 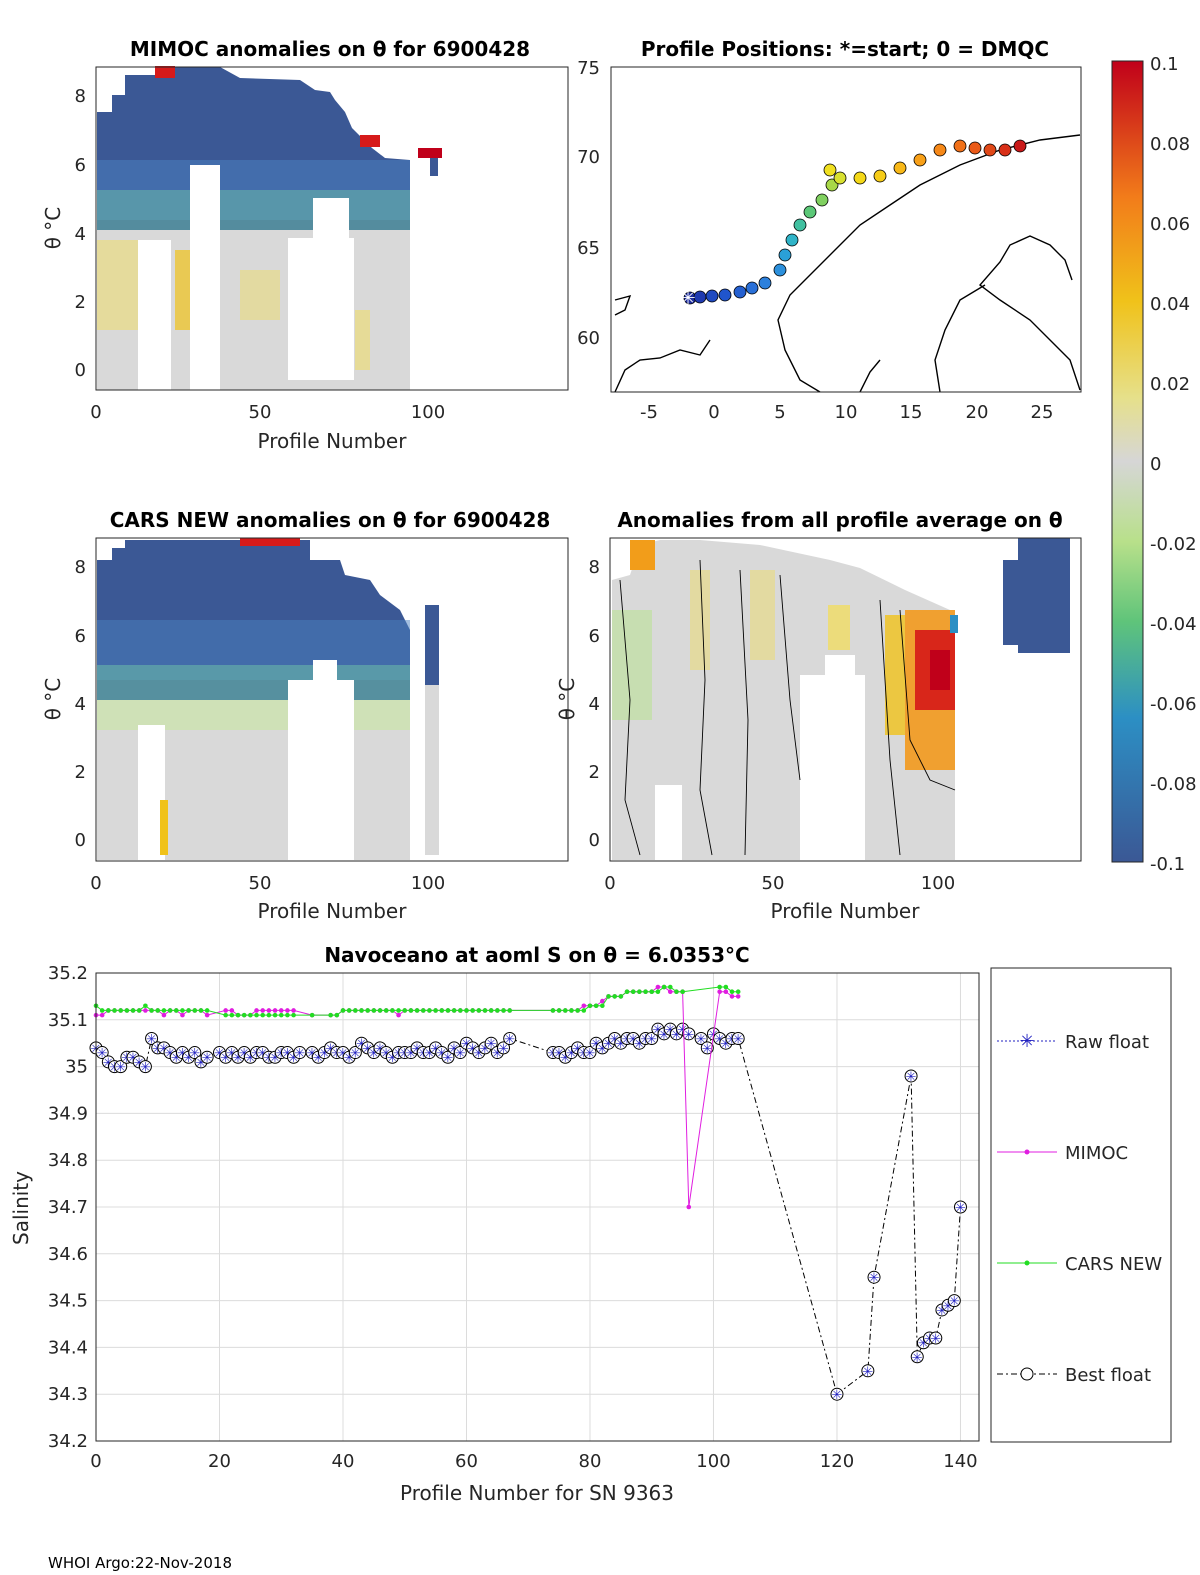 I want to click on legend: ✳ Raw float MIMOC CARS NEW Best float, so click(x=1081, y=1205).